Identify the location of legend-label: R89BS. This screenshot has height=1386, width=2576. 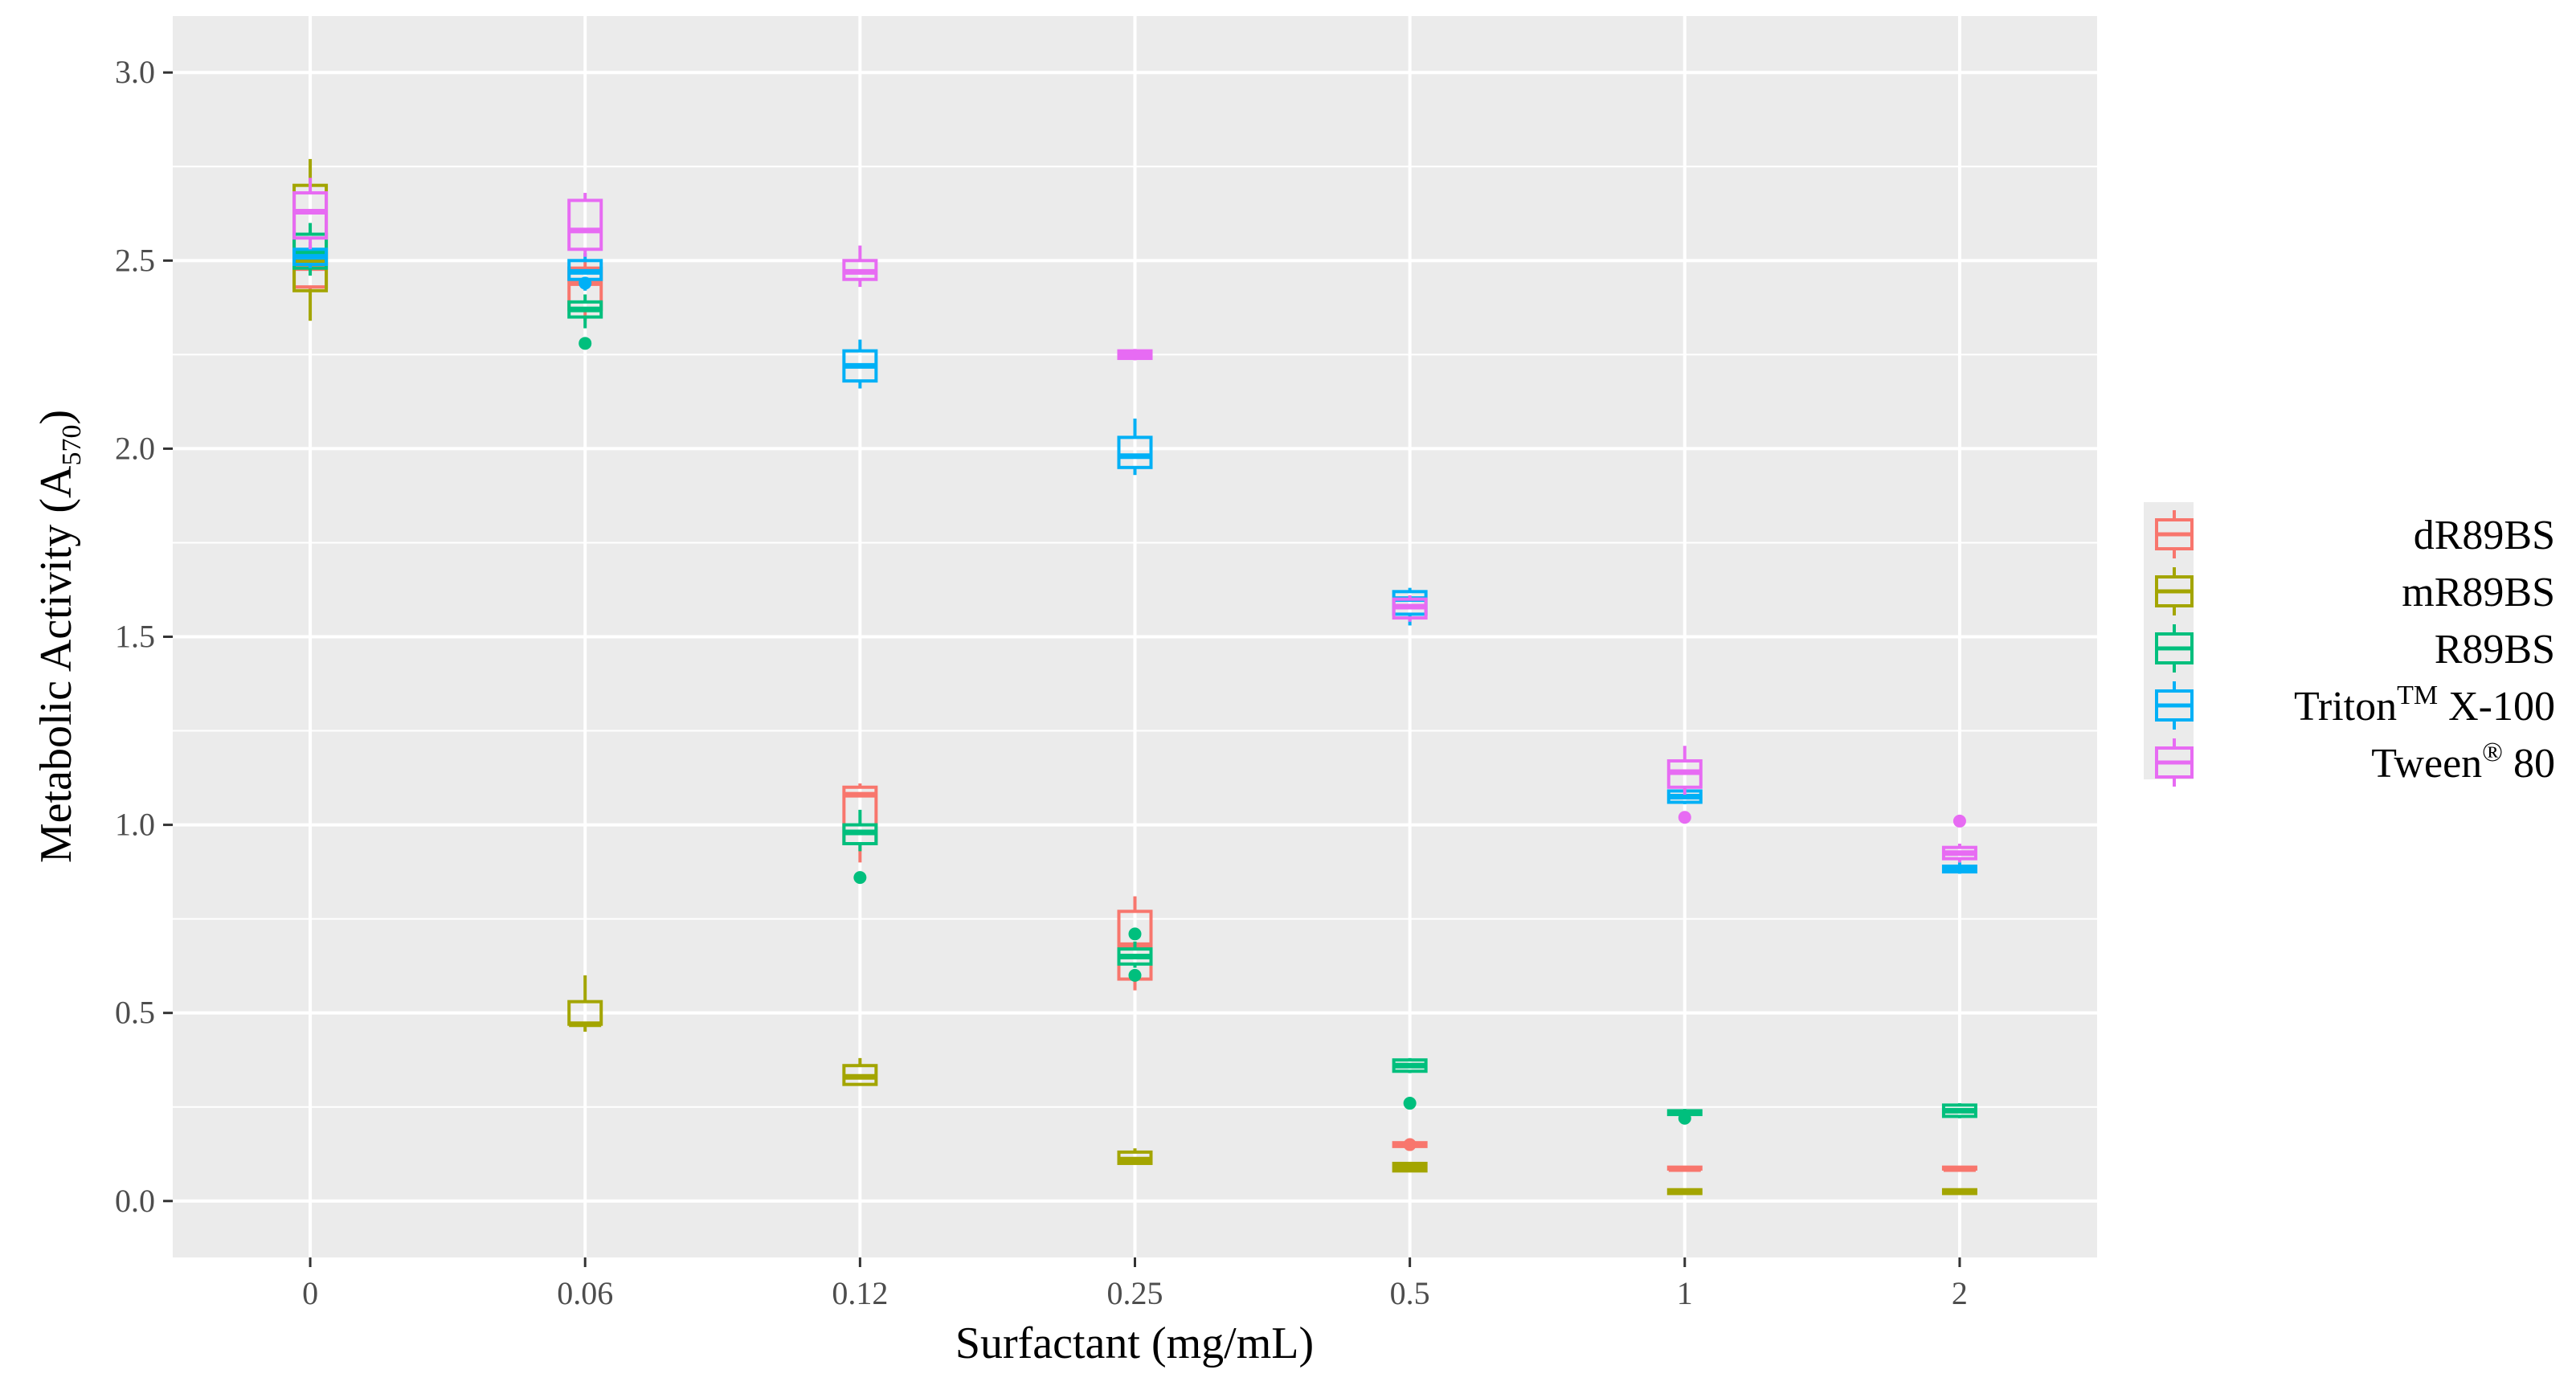
(2495, 650).